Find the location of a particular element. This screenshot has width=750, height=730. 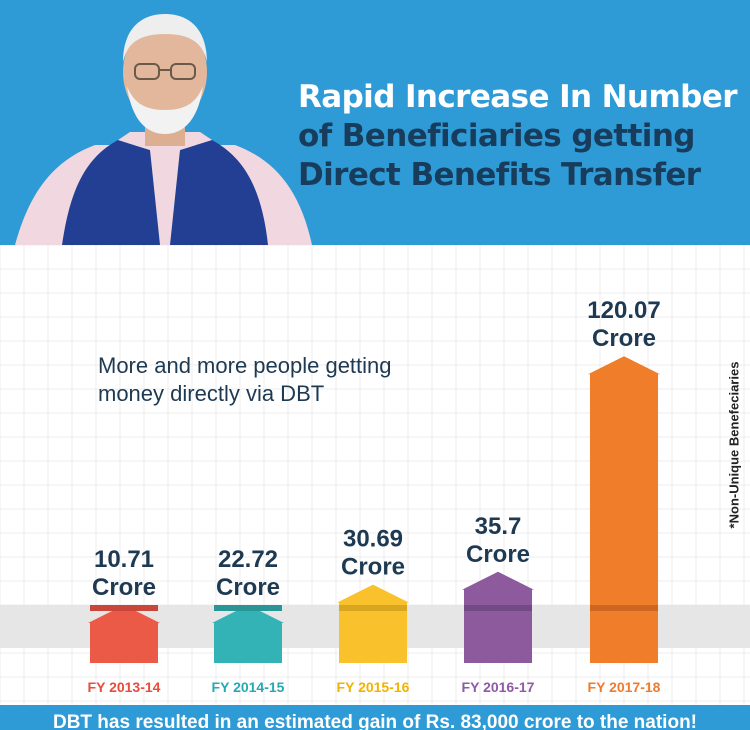

data-label-value: 35.7 is located at coordinates (498, 526).